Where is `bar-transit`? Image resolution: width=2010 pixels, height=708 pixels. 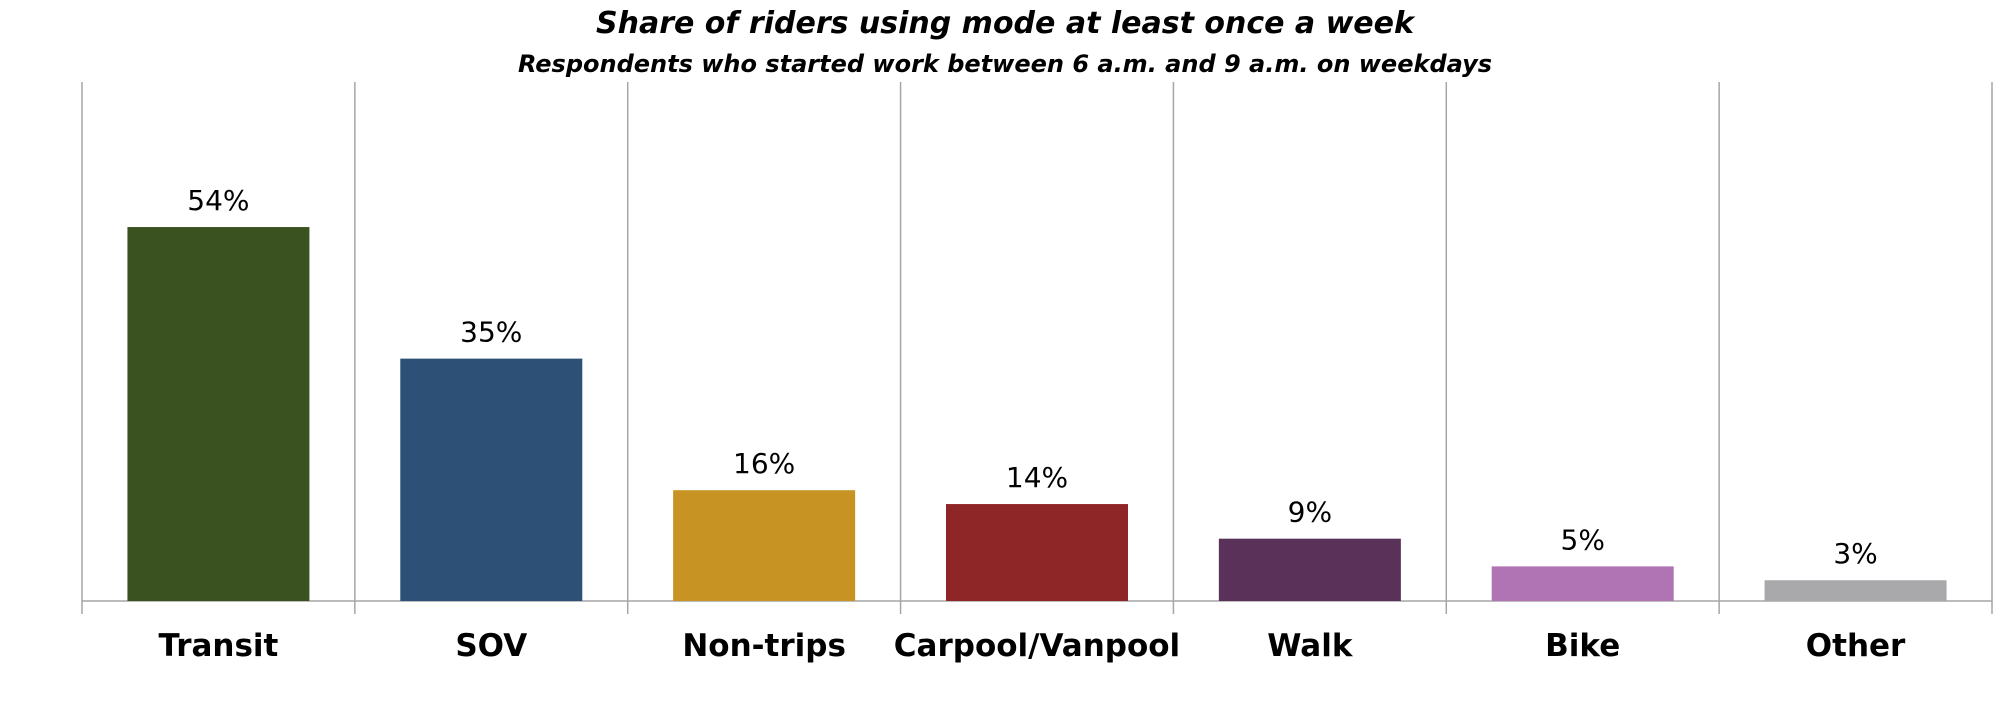 bar-transit is located at coordinates (218, 414).